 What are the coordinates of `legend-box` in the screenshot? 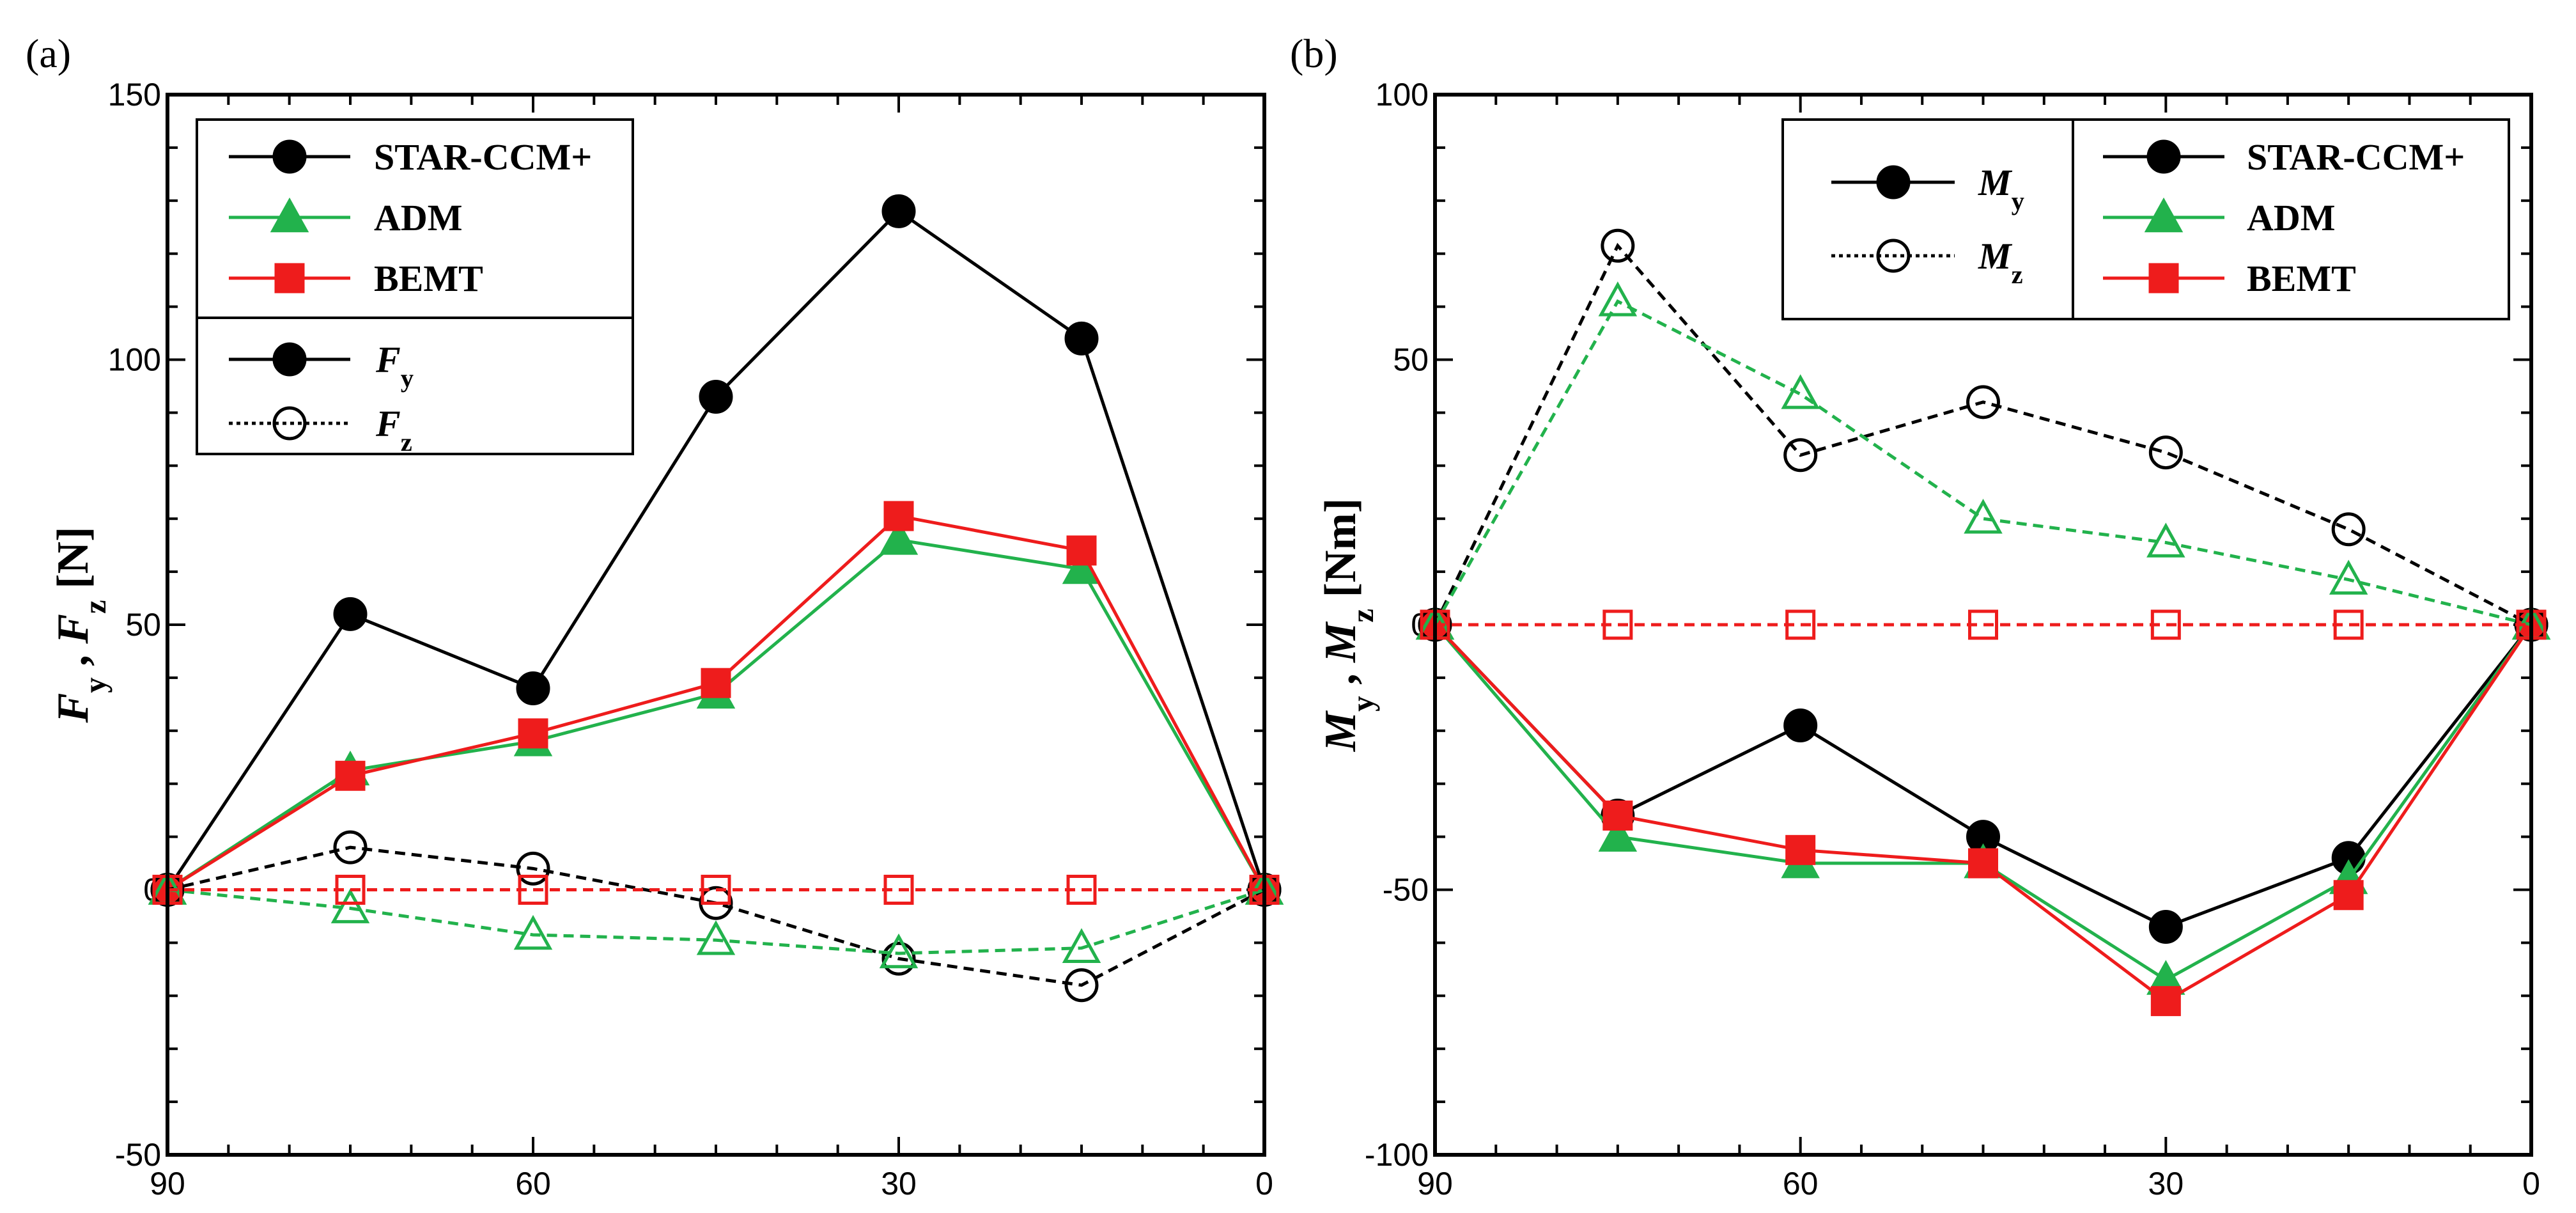 It's located at (2145, 219).